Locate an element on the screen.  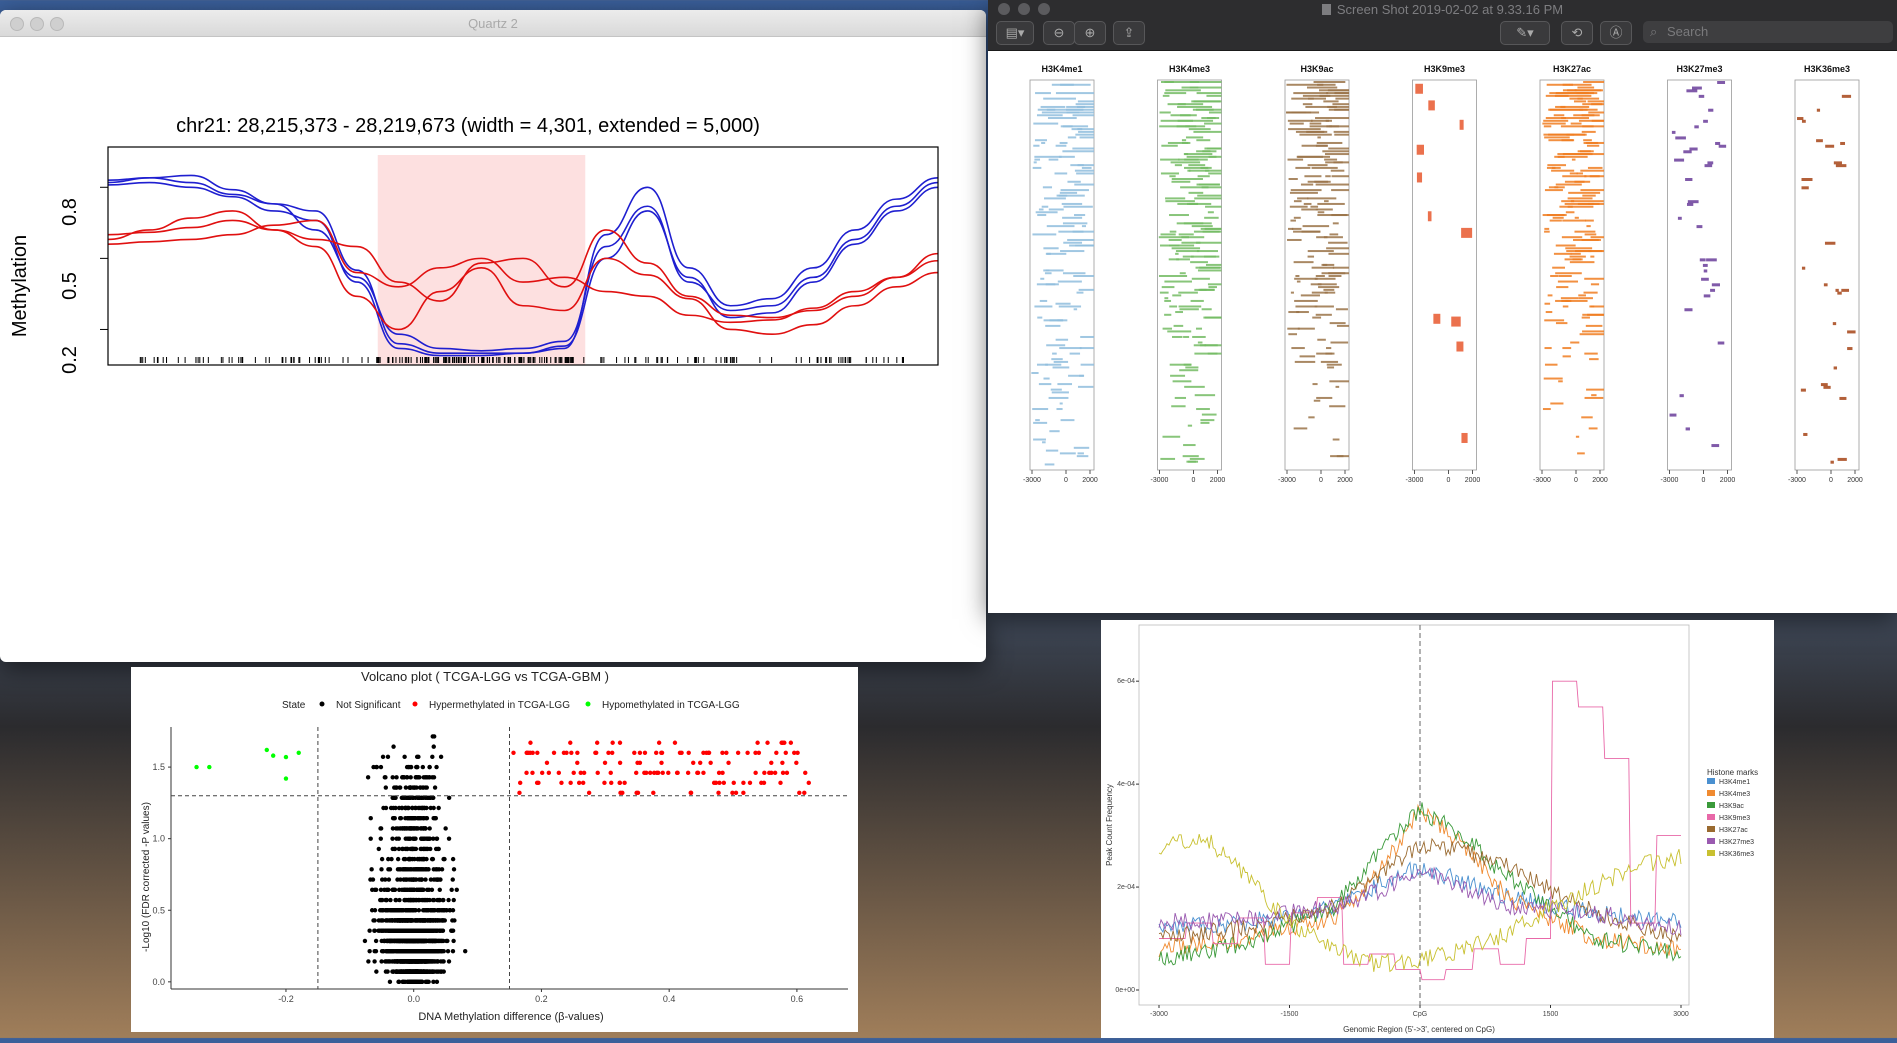
legend-swatch is located at coordinates (322, 704).